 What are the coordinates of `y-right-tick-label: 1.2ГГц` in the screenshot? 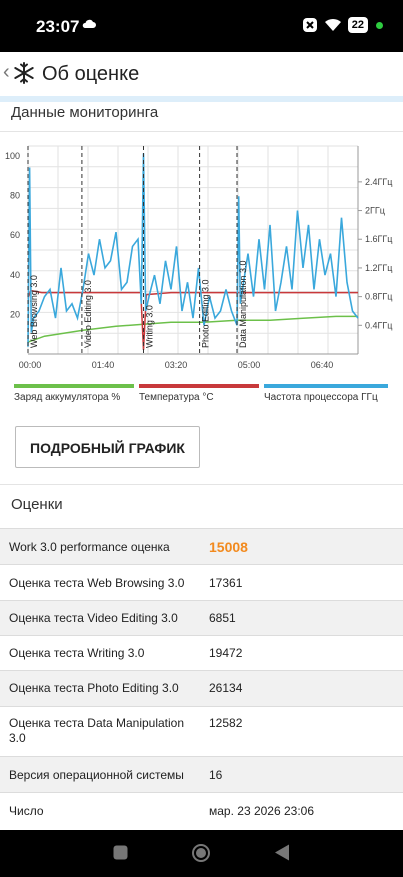 It's located at (378, 268).